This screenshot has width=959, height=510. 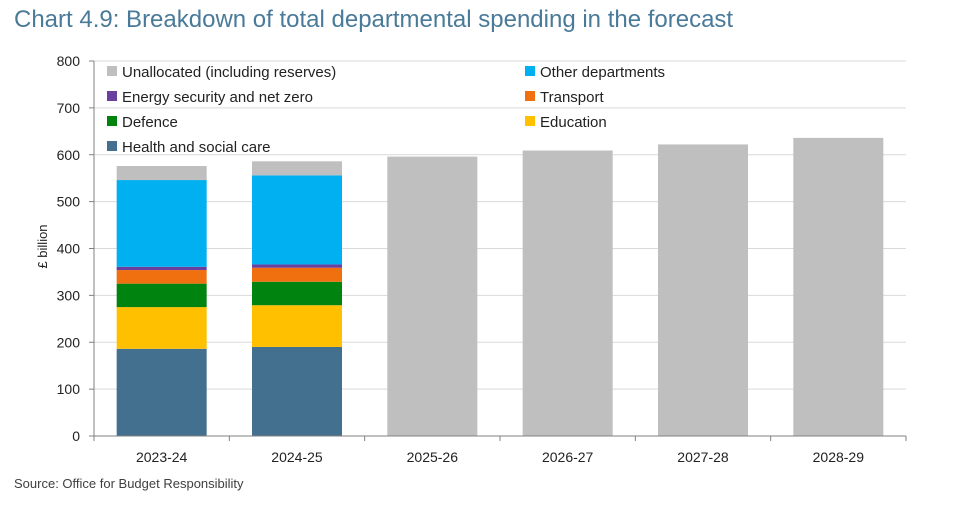 What do you see at coordinates (42, 246) in the screenshot?
I see `y-axis-label: £ billion` at bounding box center [42, 246].